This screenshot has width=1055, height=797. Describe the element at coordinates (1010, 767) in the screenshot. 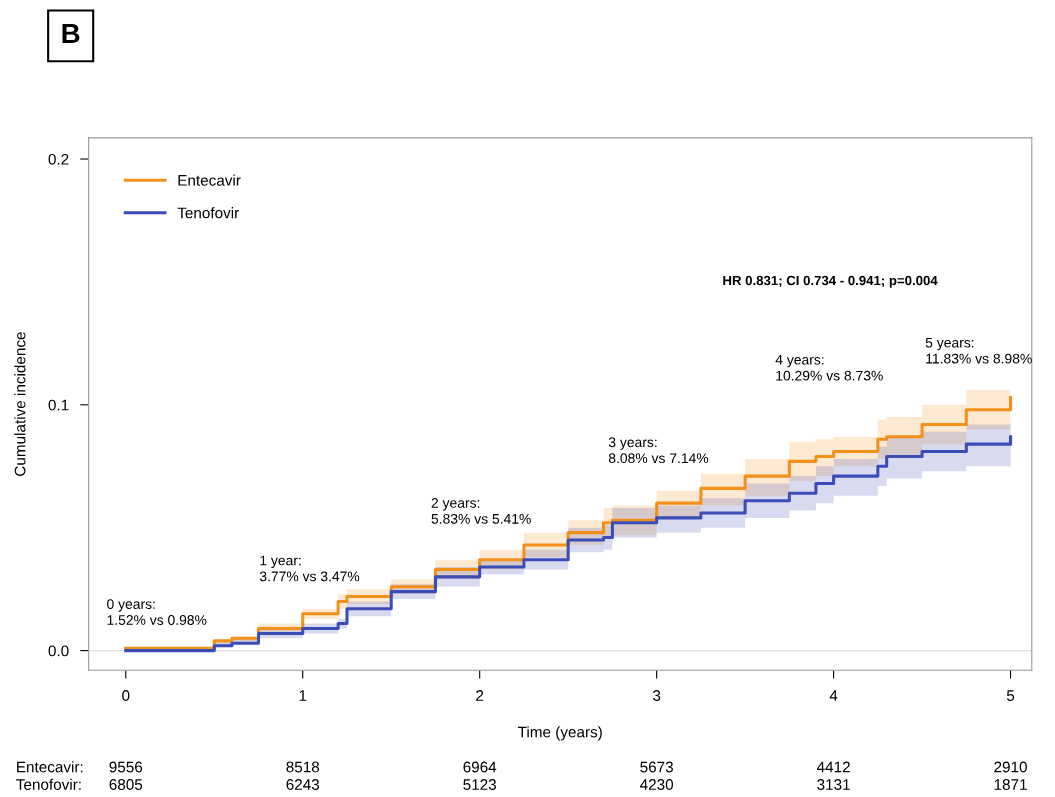

I see `text: 2910` at that location.